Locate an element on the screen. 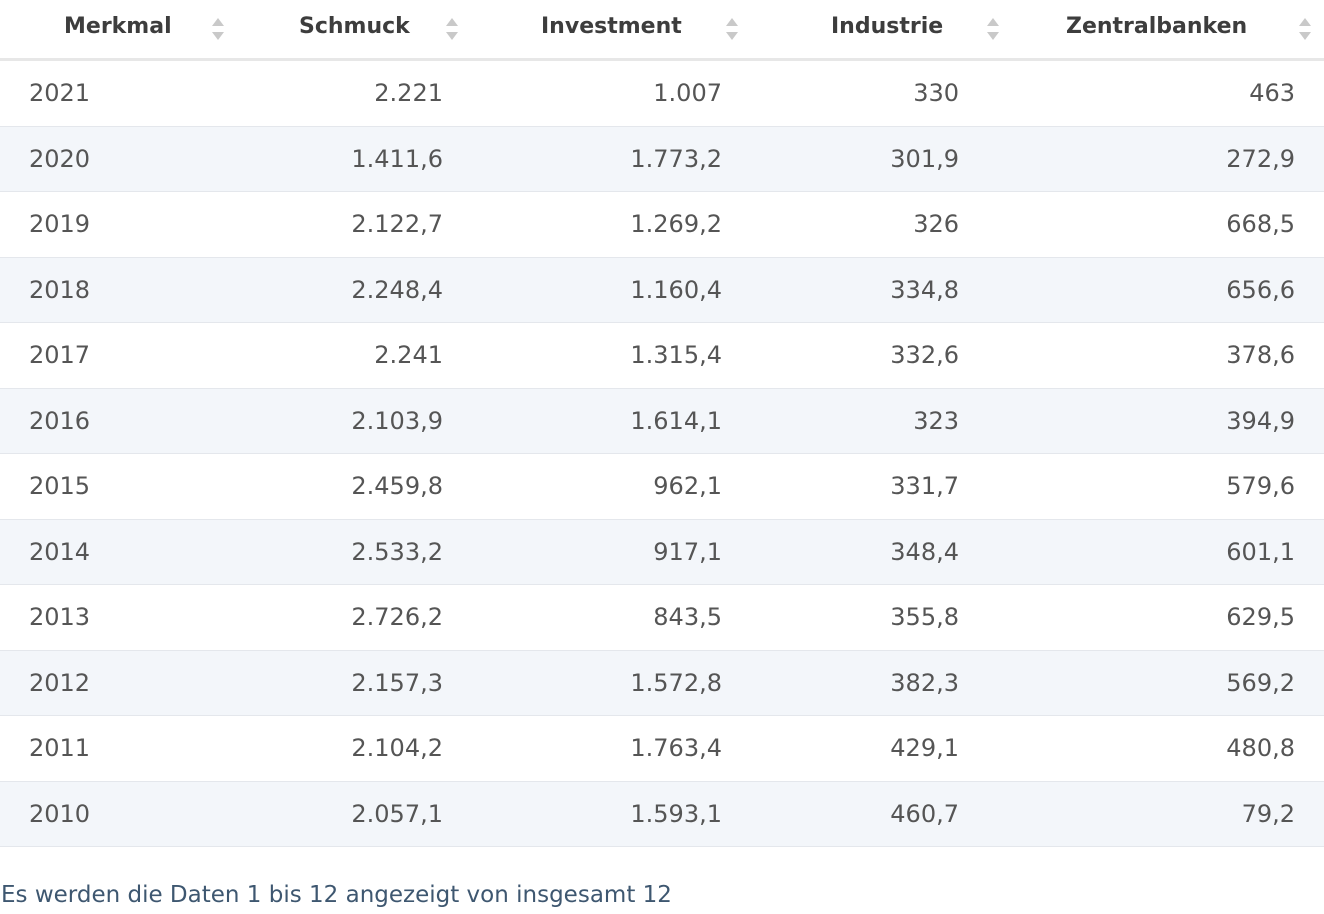 The width and height of the screenshot is (1324, 914). table-cell: 332,6 is located at coordinates (873, 355).